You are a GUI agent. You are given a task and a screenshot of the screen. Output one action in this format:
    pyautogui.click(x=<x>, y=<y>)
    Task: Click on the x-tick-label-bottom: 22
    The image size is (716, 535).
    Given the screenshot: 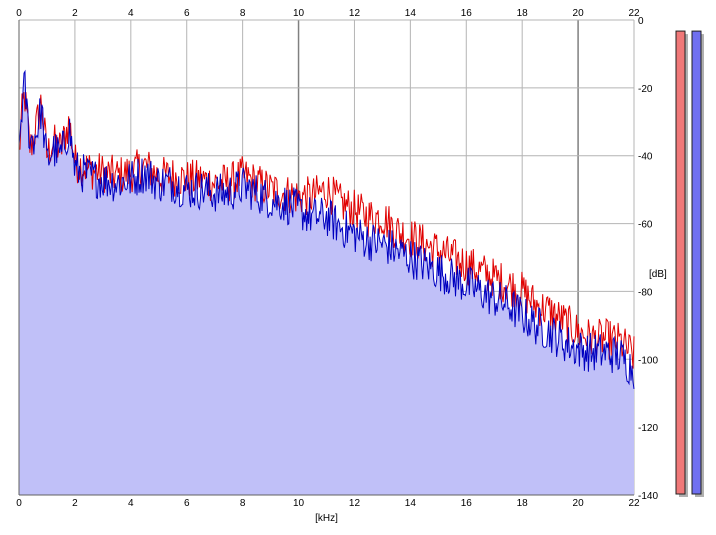 What is the action you would take?
    pyautogui.click(x=634, y=503)
    